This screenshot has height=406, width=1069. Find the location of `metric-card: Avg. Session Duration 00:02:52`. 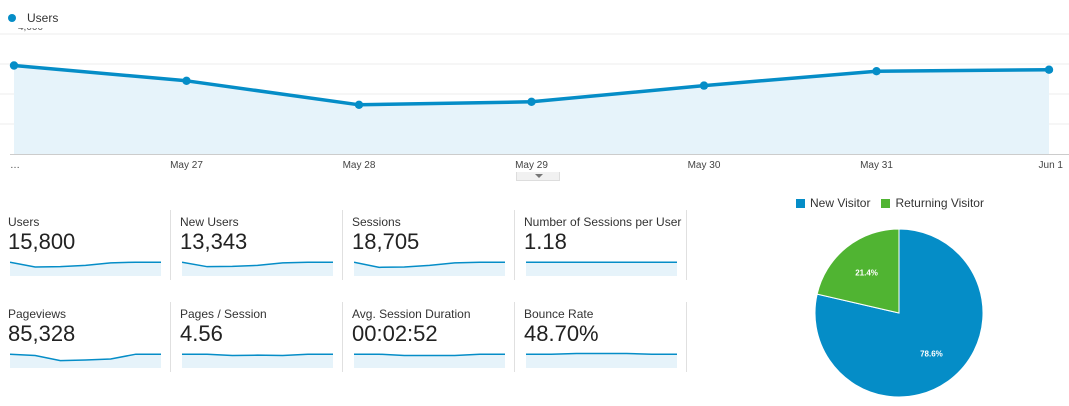

metric-card: Avg. Session Duration 00:02:52 is located at coordinates (434, 343).